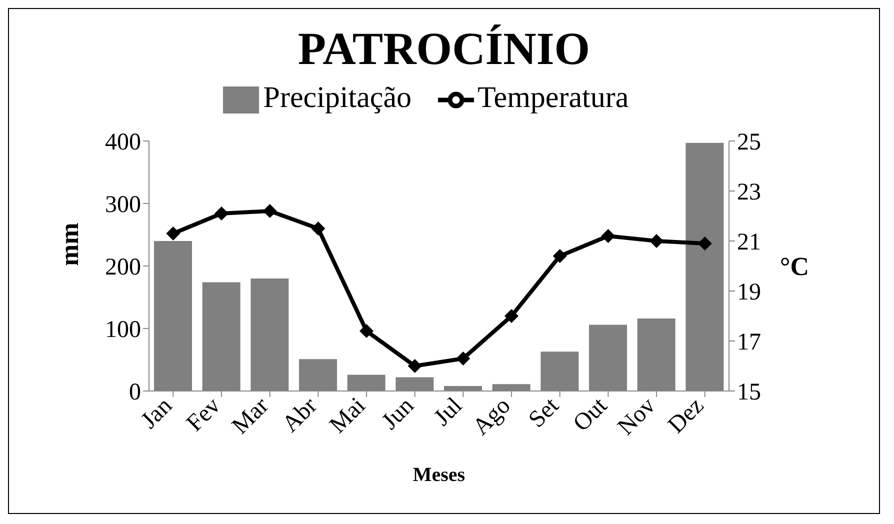  Describe the element at coordinates (749, 143) in the screenshot. I see `y2-tick-label: 25` at that location.